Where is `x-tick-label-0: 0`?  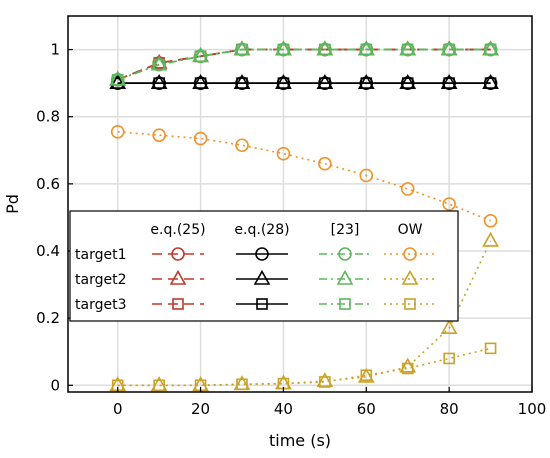 x-tick-label-0: 0 is located at coordinates (118, 409).